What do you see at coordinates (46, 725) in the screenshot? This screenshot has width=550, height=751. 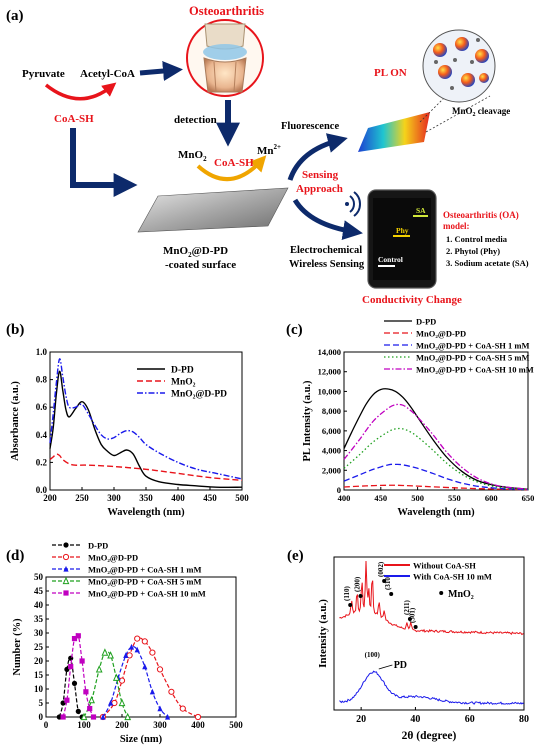 I see `x-tick-label: 0` at bounding box center [46, 725].